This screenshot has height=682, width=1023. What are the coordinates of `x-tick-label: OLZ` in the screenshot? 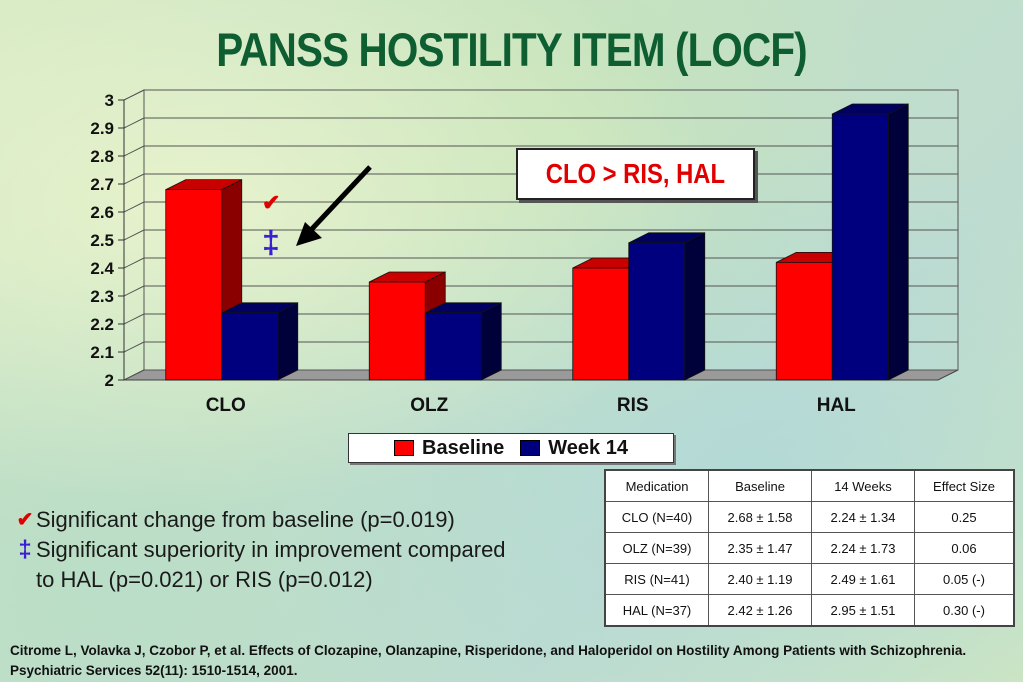 It's located at (429, 405).